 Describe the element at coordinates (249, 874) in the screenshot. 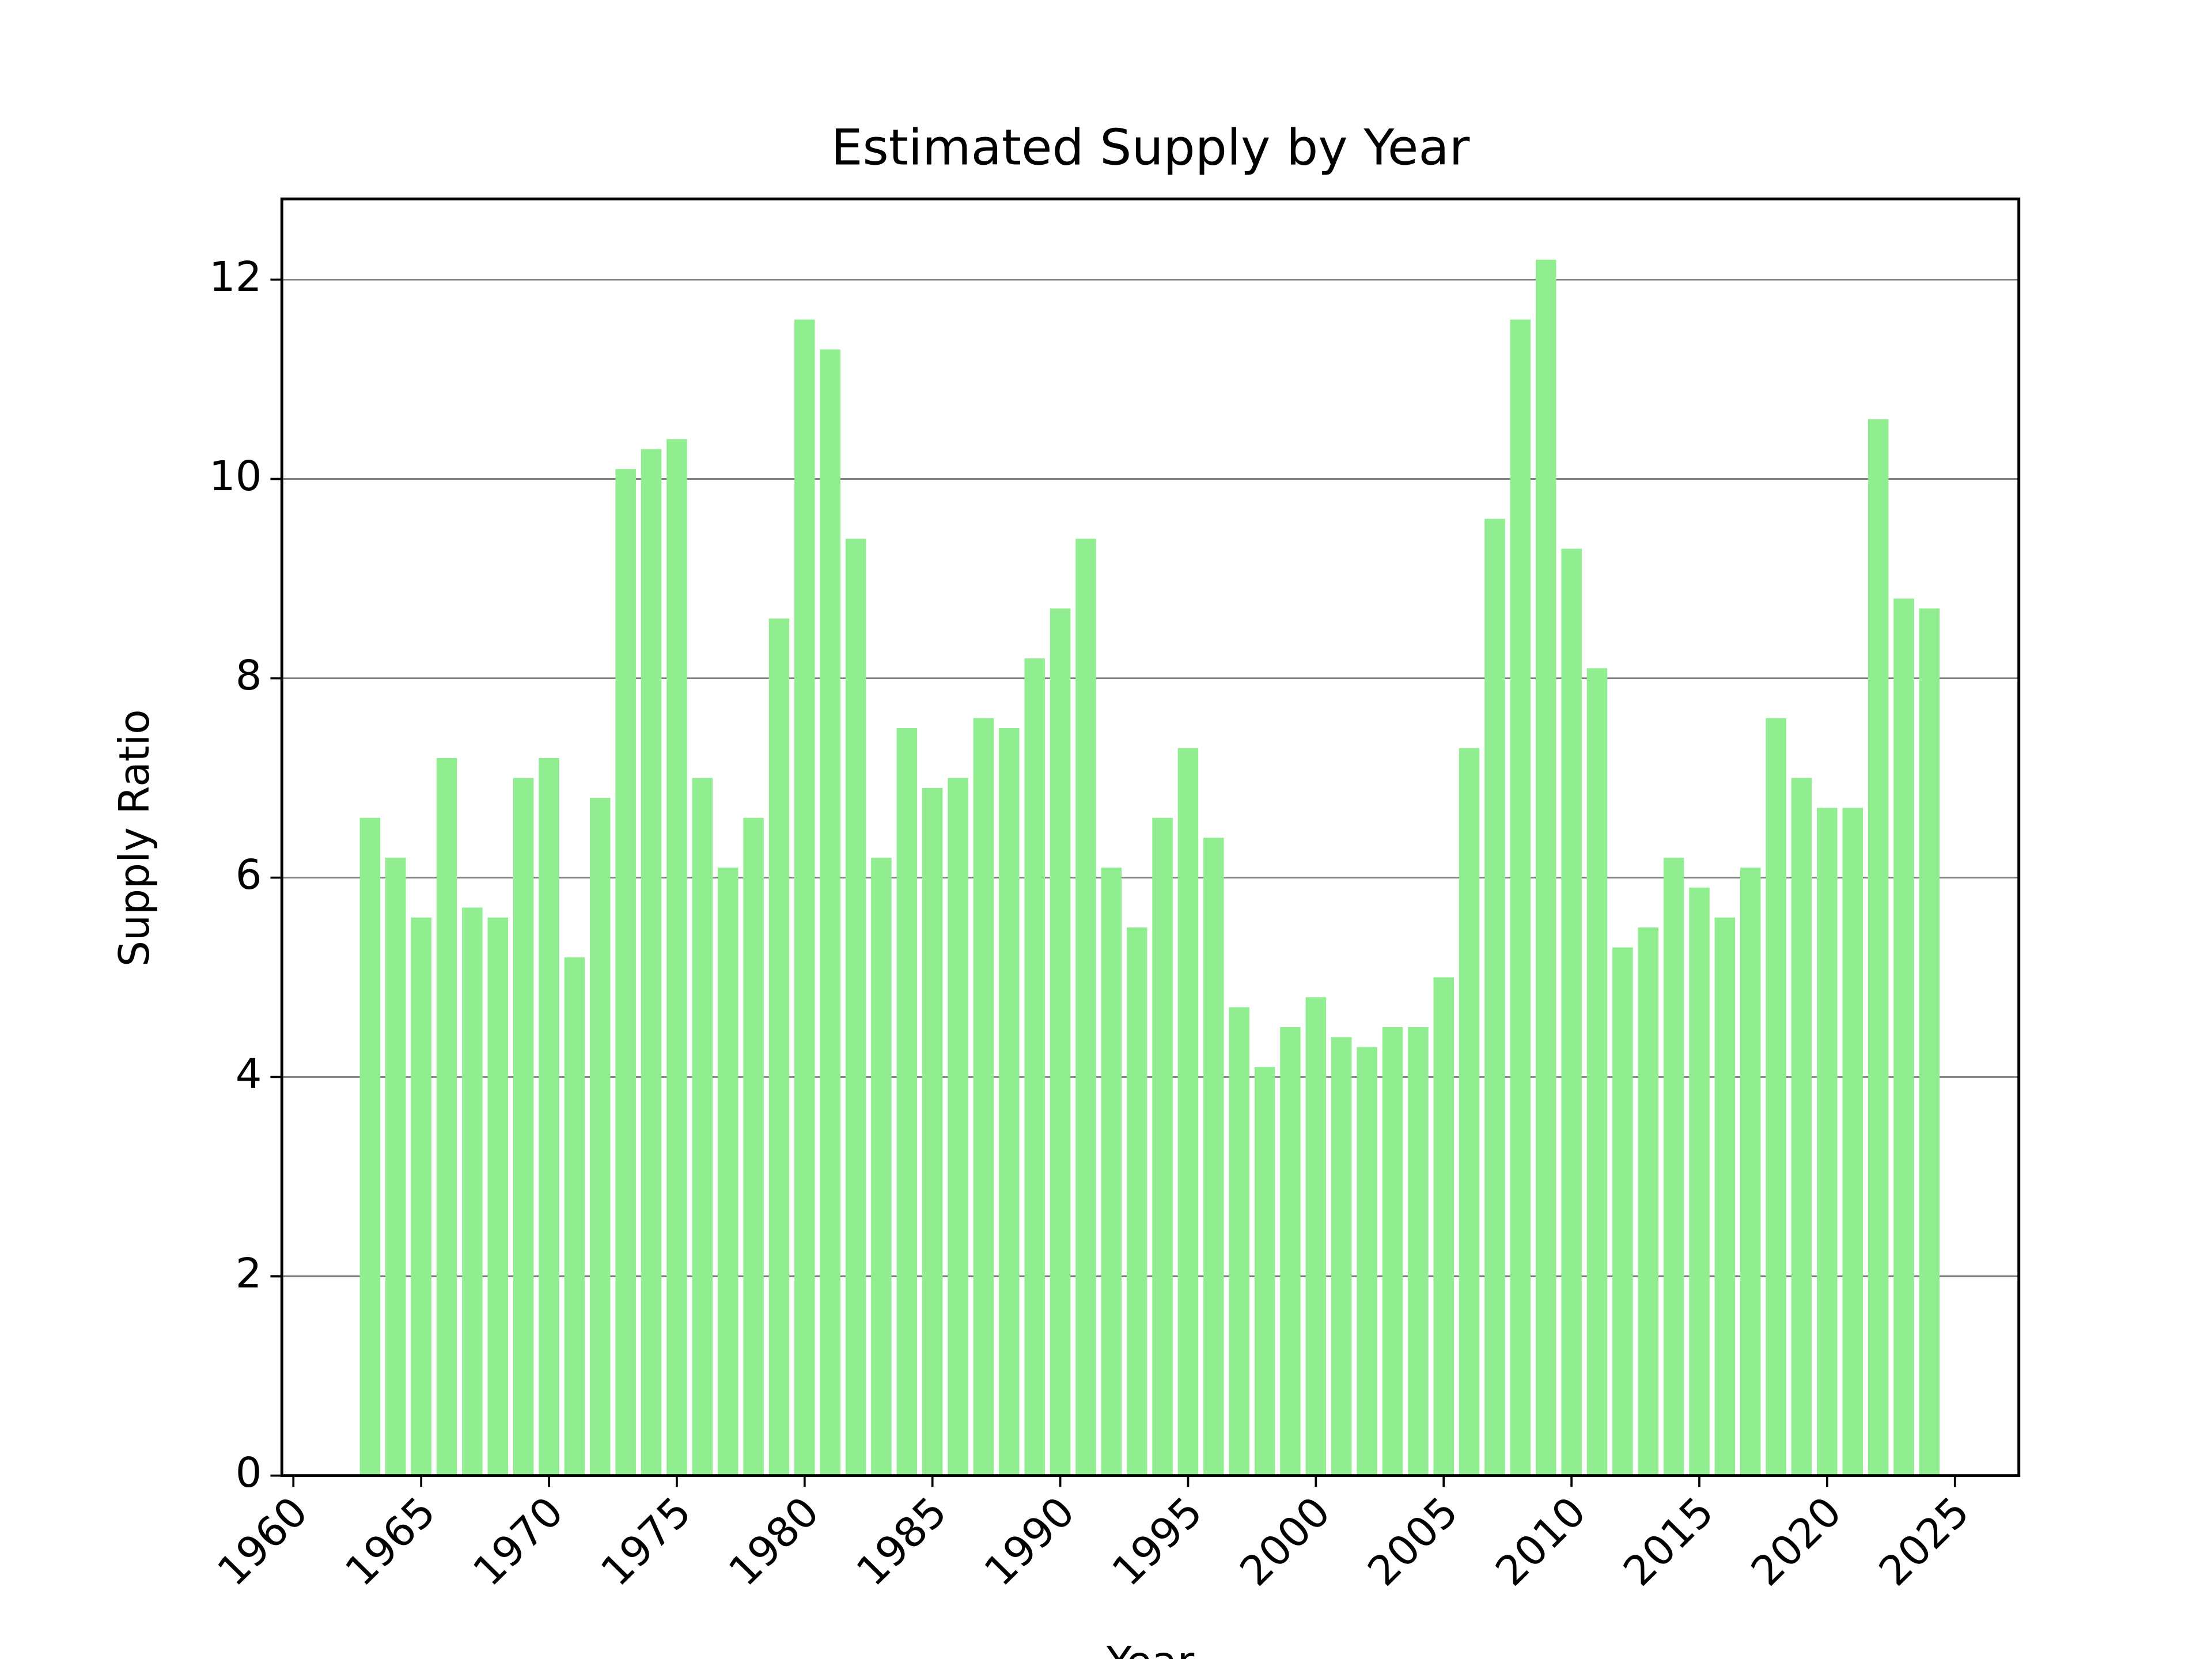

I see `y-tick-label: 6` at that location.